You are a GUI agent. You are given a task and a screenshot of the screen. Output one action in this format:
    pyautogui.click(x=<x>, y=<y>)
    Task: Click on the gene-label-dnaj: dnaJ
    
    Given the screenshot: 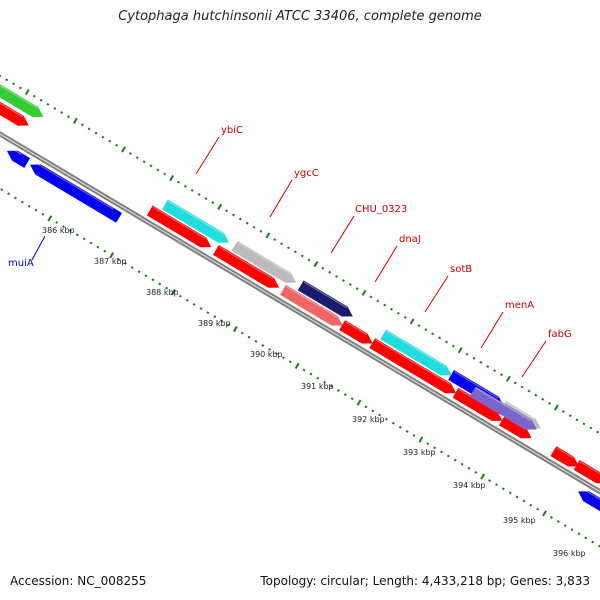 What is the action you would take?
    pyautogui.click(x=410, y=239)
    